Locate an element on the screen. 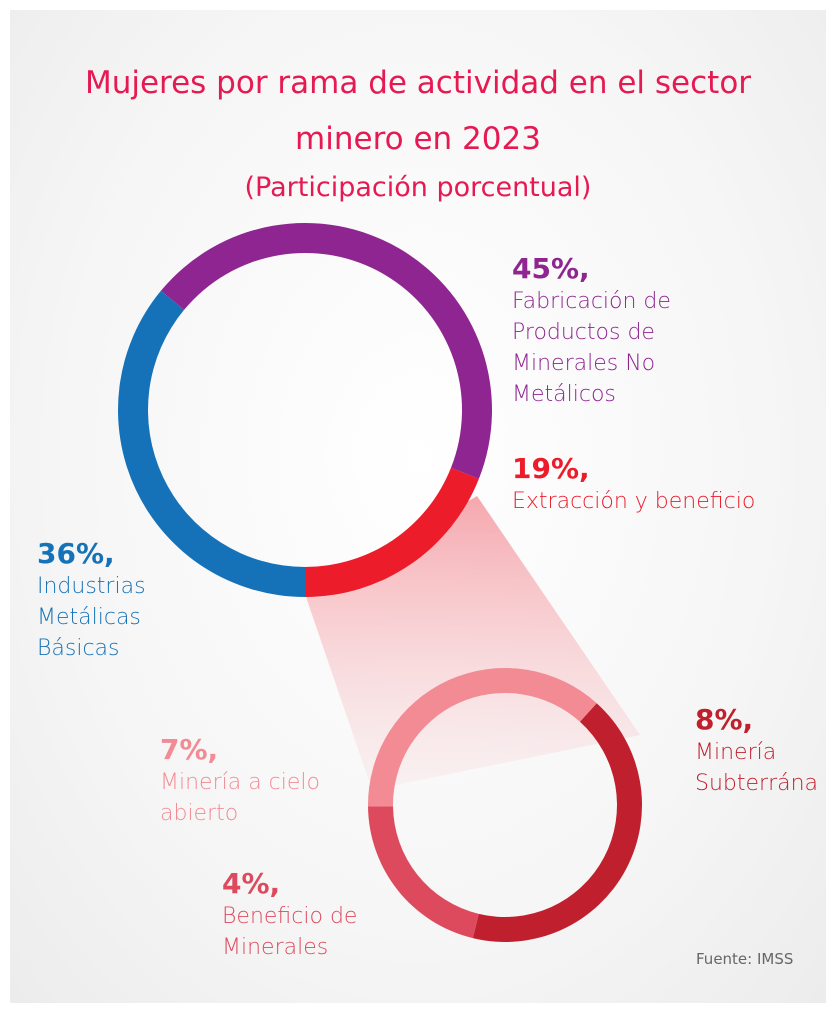 Image resolution: width=836 pixels, height=1013 pixels. source: Fuente: IMSS is located at coordinates (745, 959).